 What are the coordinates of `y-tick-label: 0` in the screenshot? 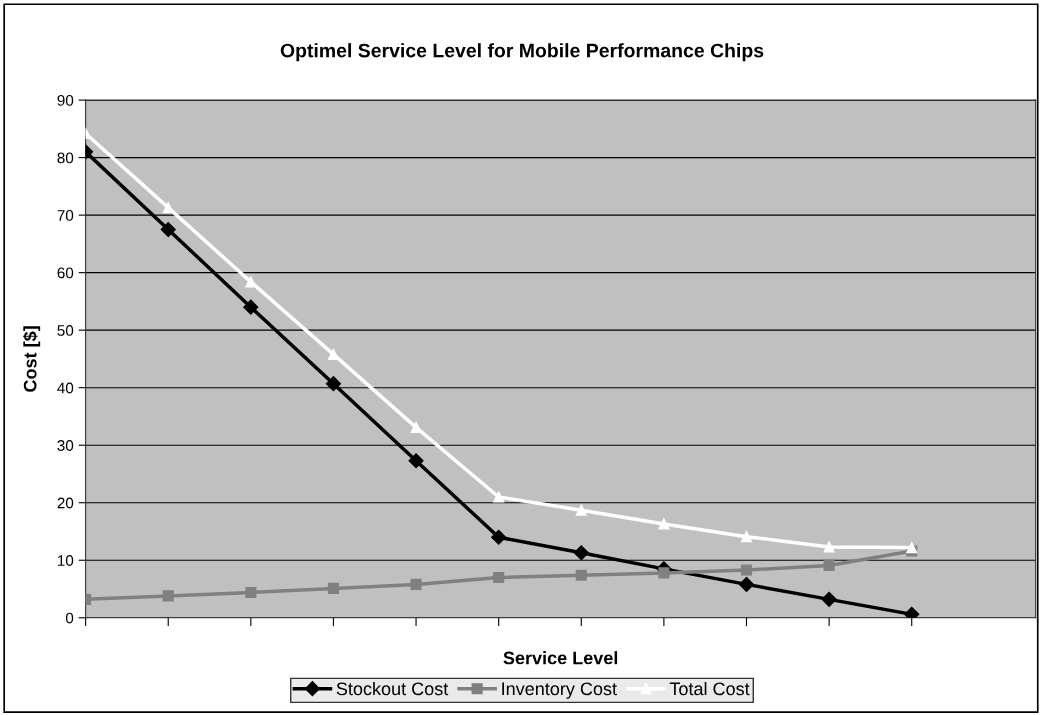 It's located at (69, 618).